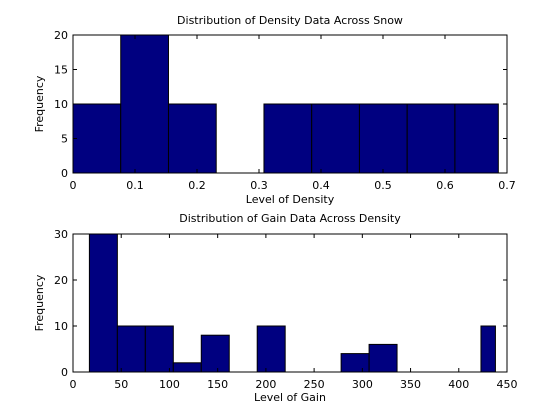  I want to click on y-tick-label: 30, so click(61, 234).